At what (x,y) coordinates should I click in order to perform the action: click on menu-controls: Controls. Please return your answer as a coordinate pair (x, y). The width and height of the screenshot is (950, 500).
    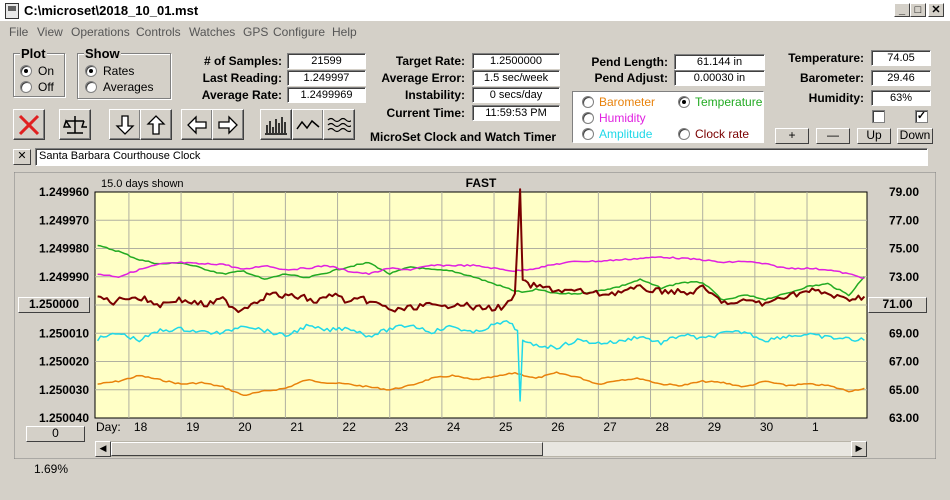
    Looking at the image, I should click on (158, 32).